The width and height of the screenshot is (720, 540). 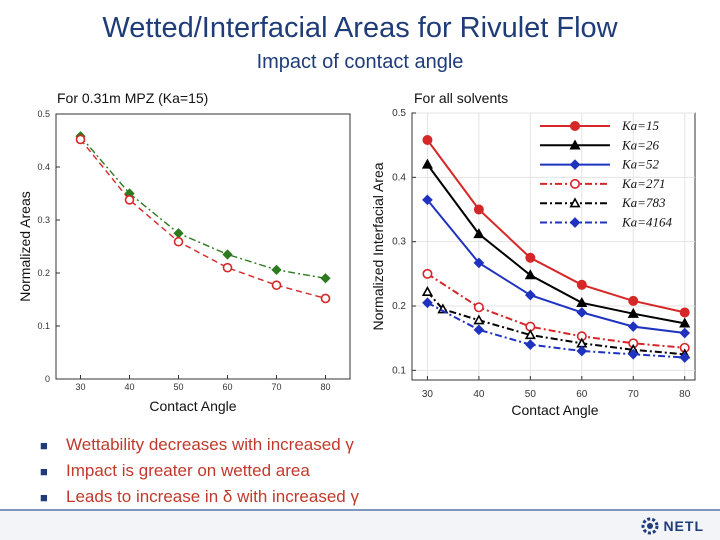 I want to click on series-red-circle, so click(x=203, y=219).